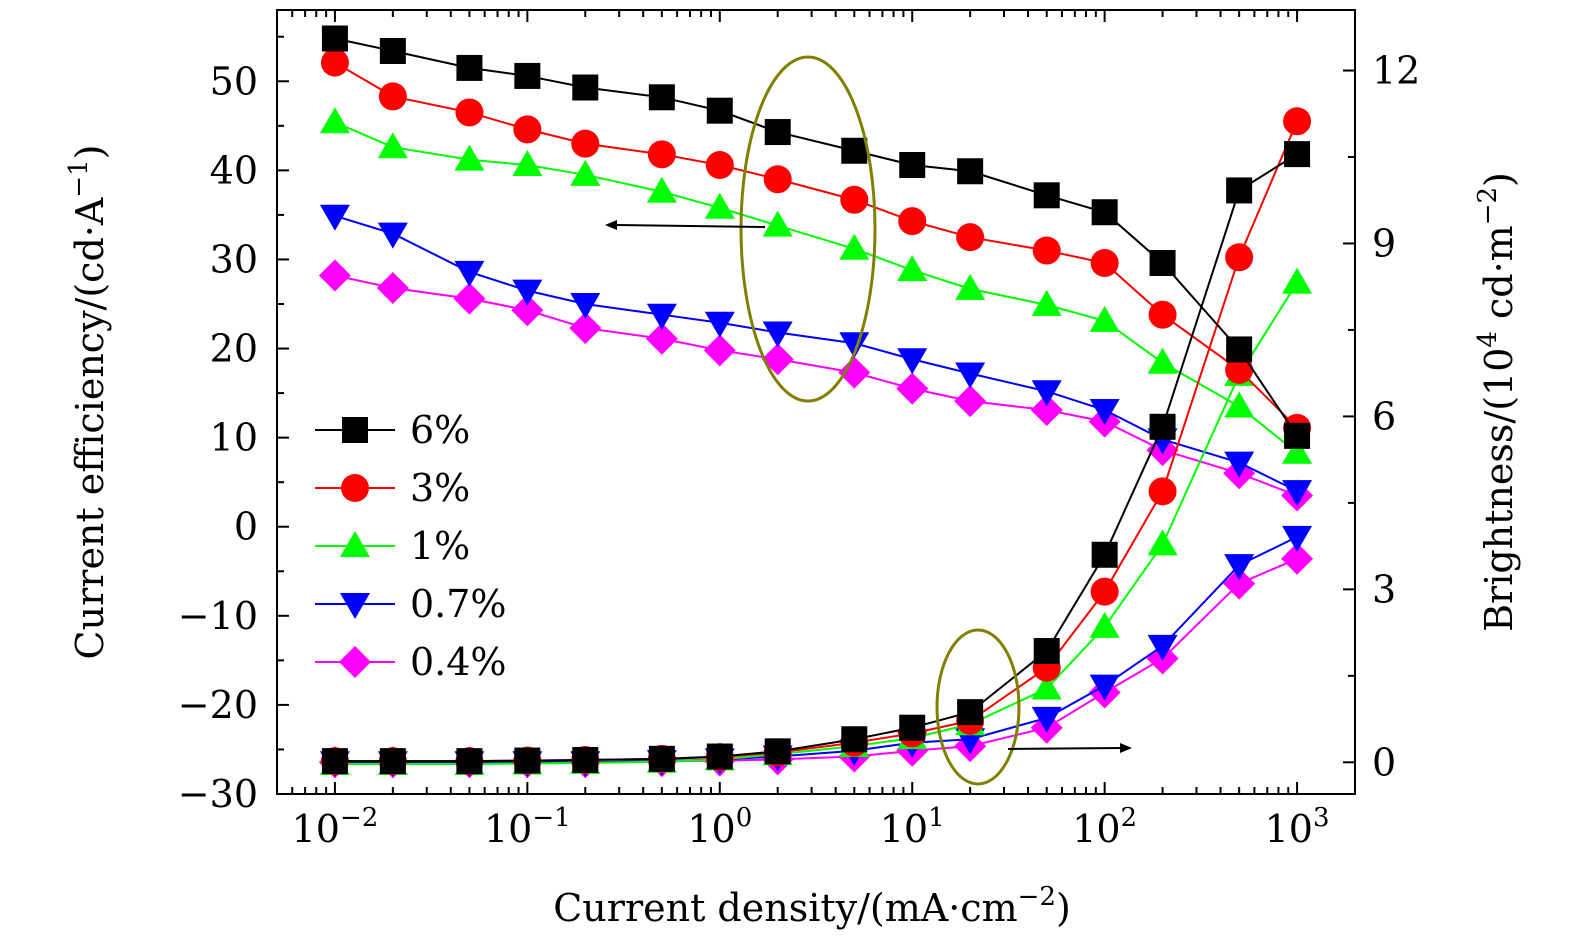 Image resolution: width=1575 pixels, height=945 pixels. What do you see at coordinates (218, 705) in the screenshot?
I see `y-tick-label: −20` at bounding box center [218, 705].